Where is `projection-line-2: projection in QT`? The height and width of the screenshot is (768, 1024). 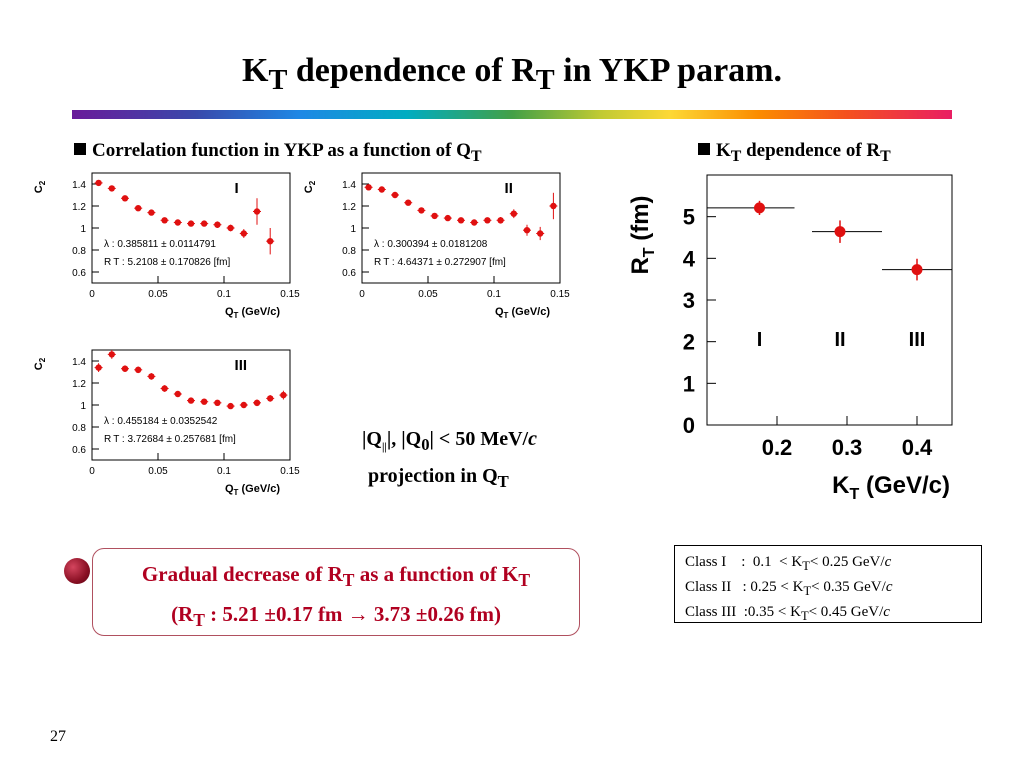 projection-line-2: projection in QT is located at coordinates (438, 478).